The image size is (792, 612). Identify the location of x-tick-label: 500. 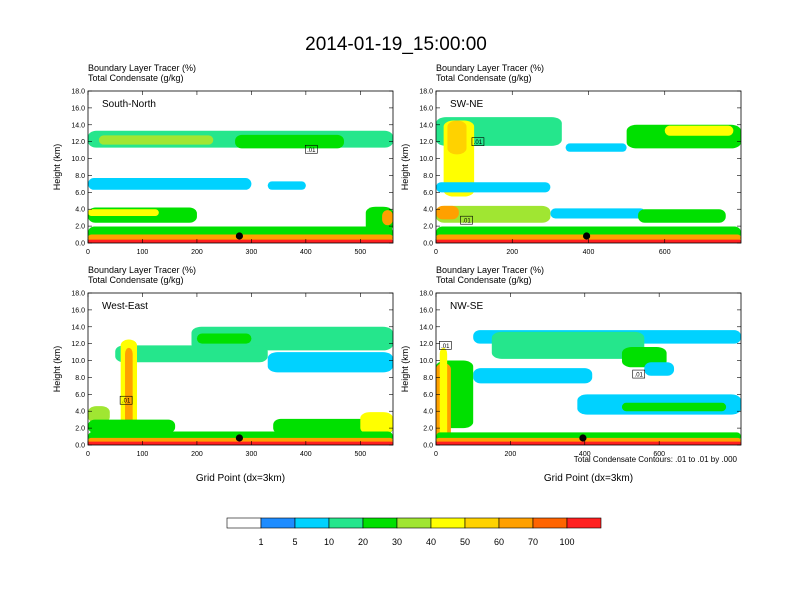
(360, 252).